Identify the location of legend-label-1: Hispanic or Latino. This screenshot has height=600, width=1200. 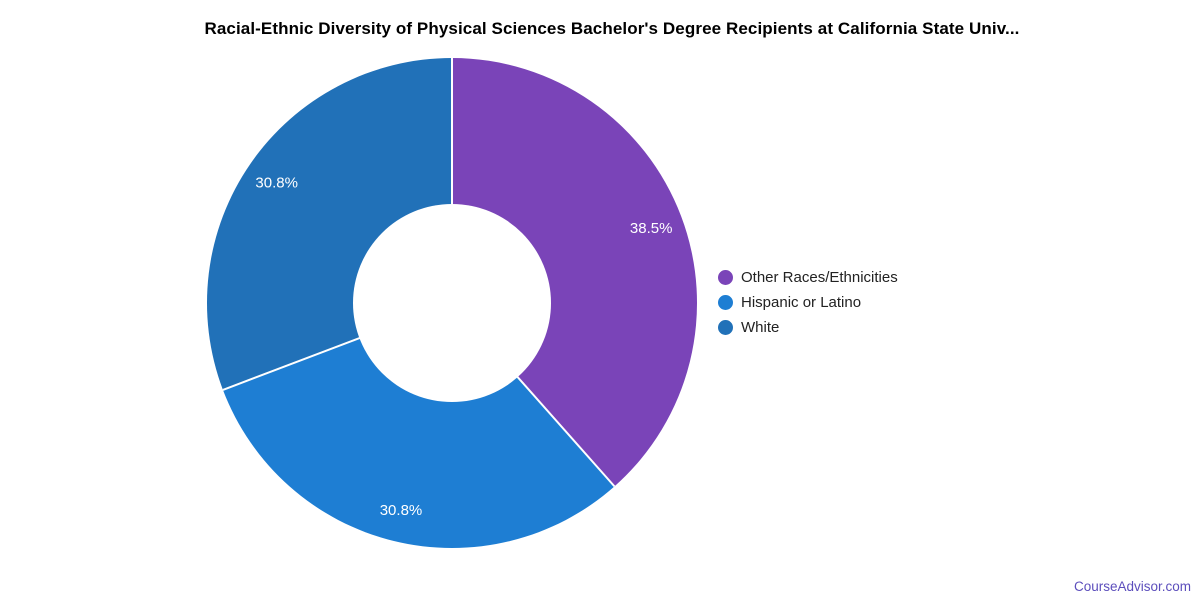
(801, 302).